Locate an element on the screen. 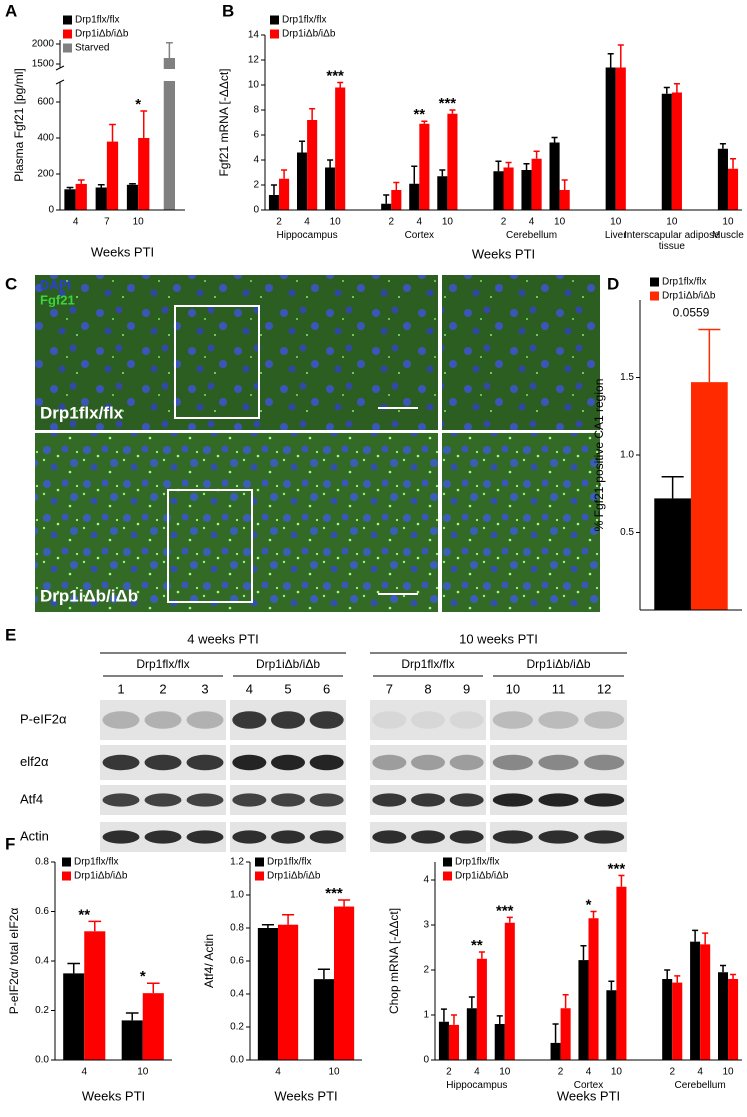 The height and width of the screenshot is (1117, 747). blot is located at coordinates (163, 720).